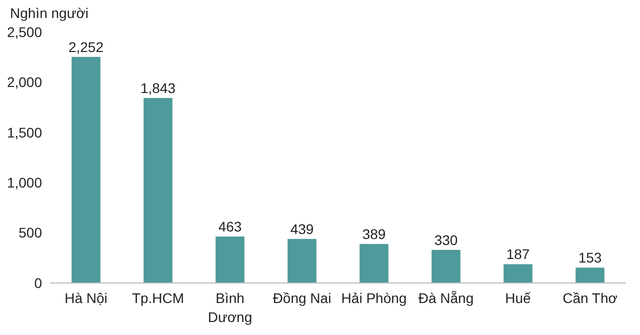 This screenshot has height=335, width=640. Describe the element at coordinates (518, 298) in the screenshot. I see `x-tick-label: Huế` at that location.